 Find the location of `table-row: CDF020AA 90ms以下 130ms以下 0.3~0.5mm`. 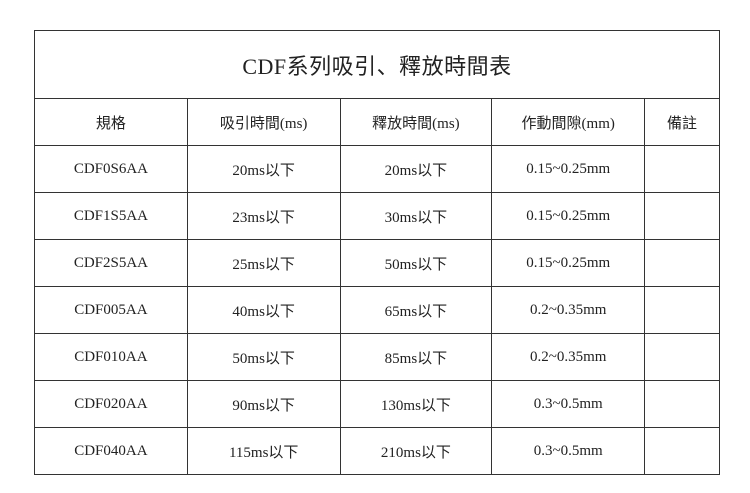

table-row: CDF020AA 90ms以下 130ms以下 0.3~0.5mm is located at coordinates (377, 404).